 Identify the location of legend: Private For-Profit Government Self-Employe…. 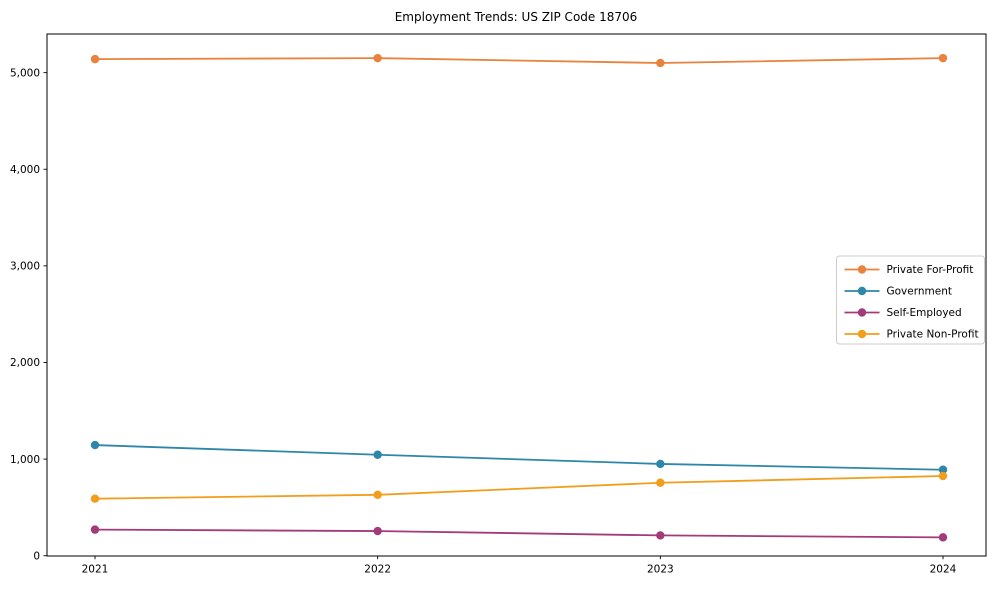
(910, 300).